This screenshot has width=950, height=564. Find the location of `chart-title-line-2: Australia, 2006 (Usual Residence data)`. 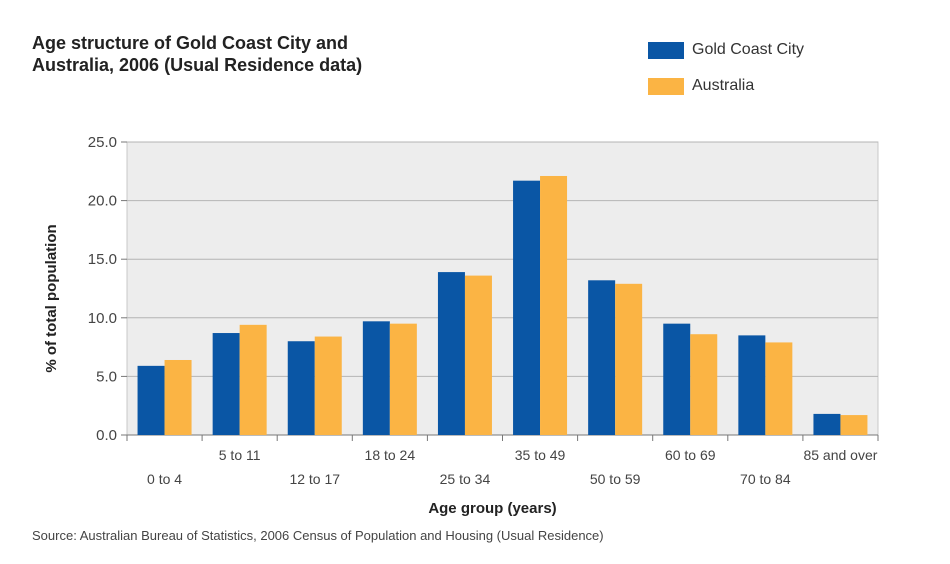

chart-title-line-2: Australia, 2006 (Usual Residence data) is located at coordinates (197, 65).